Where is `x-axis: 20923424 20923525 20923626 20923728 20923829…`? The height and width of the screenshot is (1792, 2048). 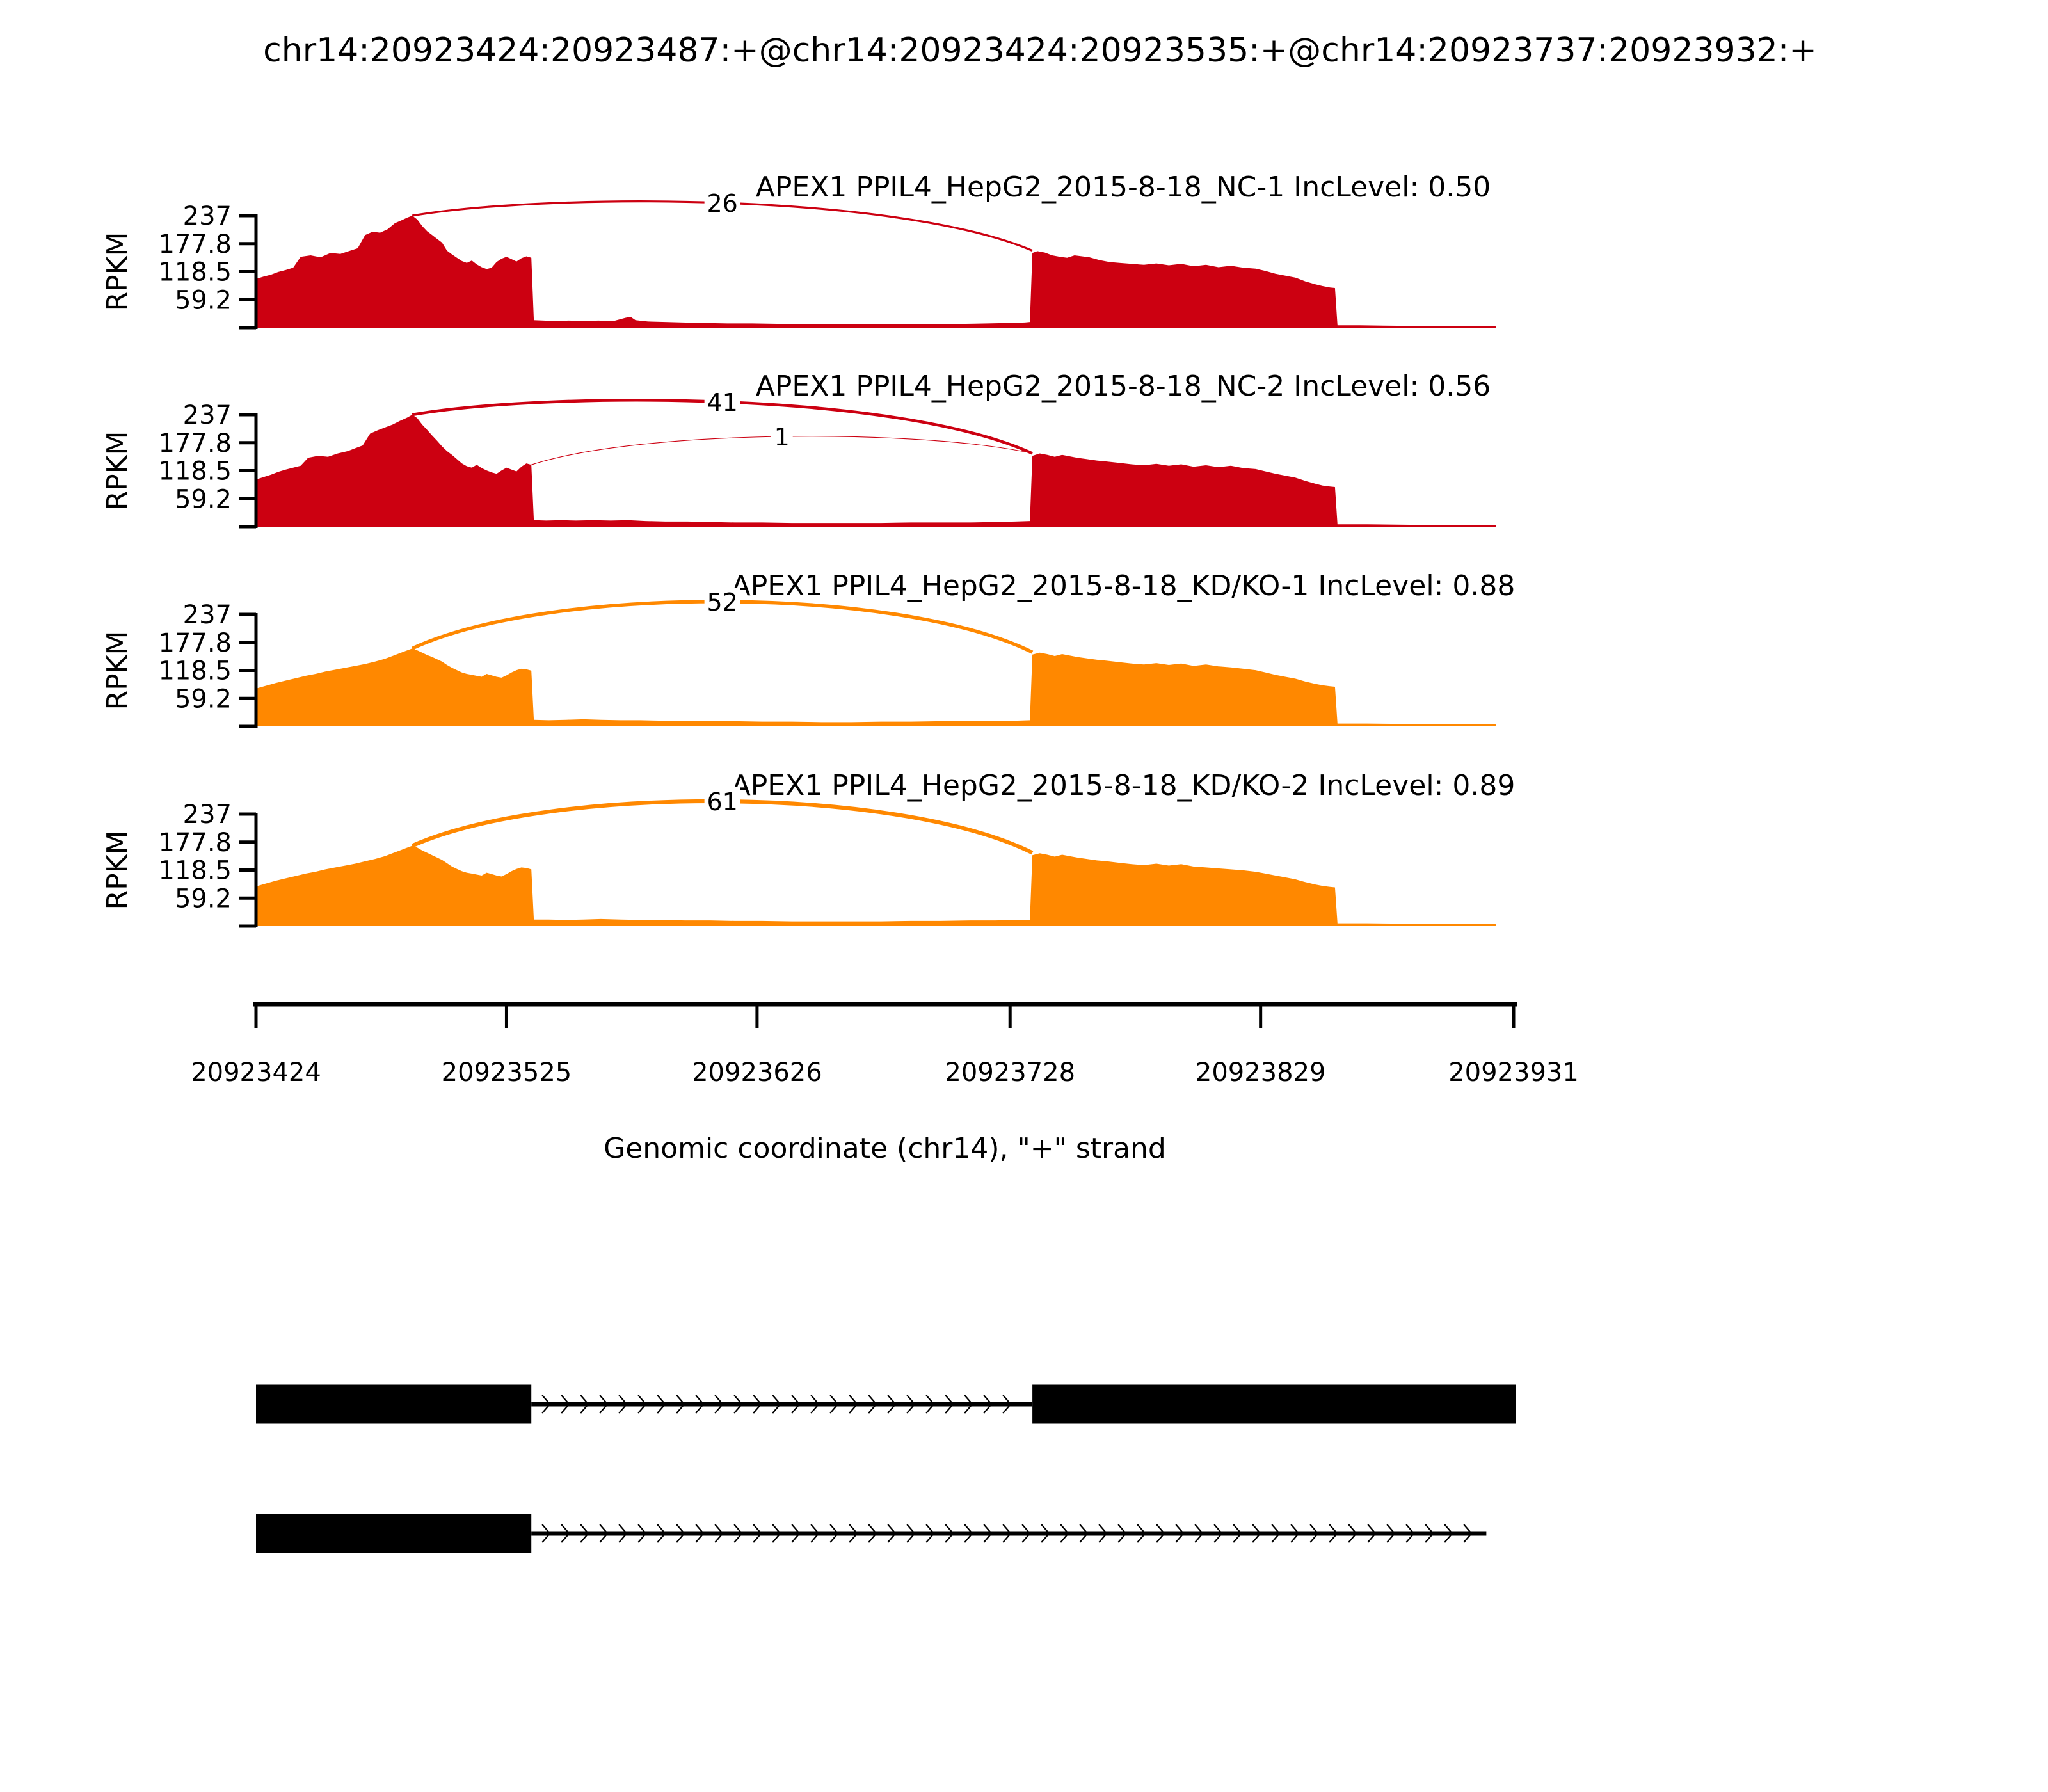 x-axis: 20923424 20923525 20923626 20923728 20923829… is located at coordinates (885, 1083).